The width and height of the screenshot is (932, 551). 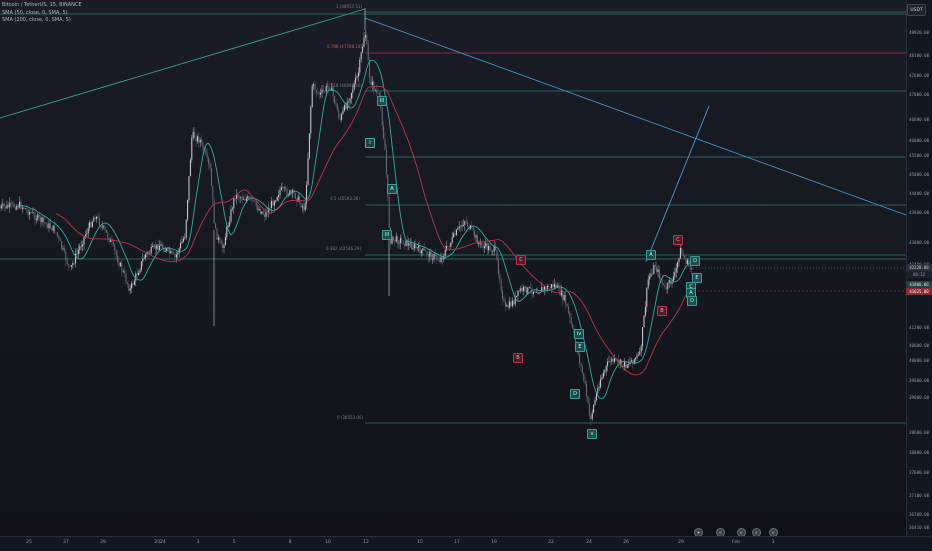 I want to click on sma50-legend: SMA (50, close, 0, SMA, 5), so click(x=35, y=12).